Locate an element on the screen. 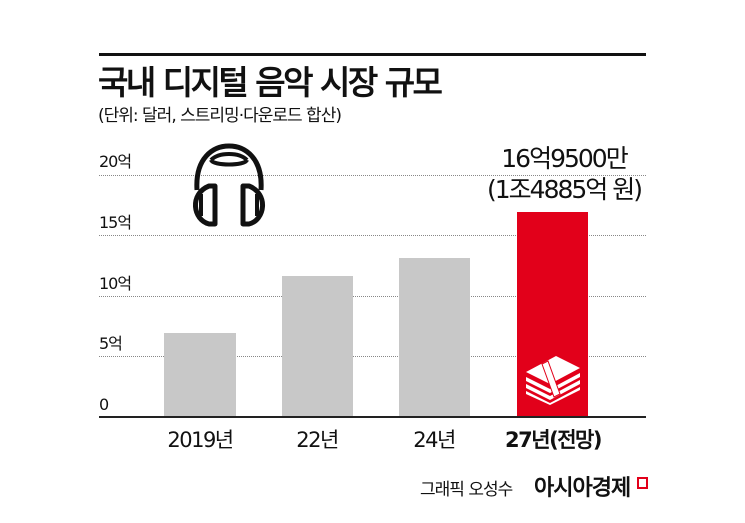 The image size is (745, 523). y-tick-20: 20억 is located at coordinates (115, 161).